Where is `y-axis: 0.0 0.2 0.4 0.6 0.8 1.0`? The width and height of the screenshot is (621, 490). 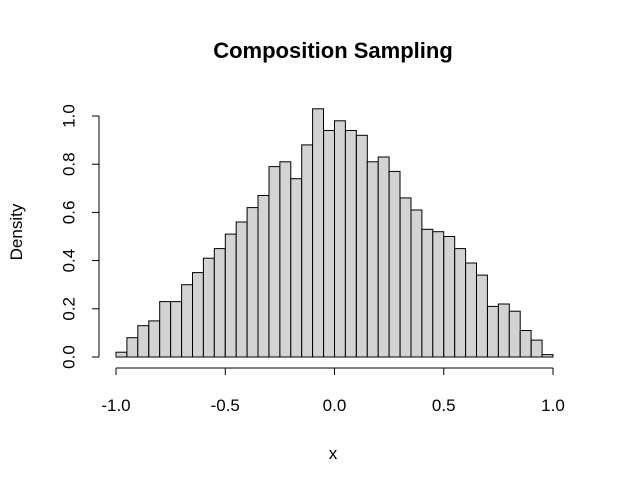
y-axis: 0.0 0.2 0.4 0.6 0.8 1.0 is located at coordinates (80, 236).